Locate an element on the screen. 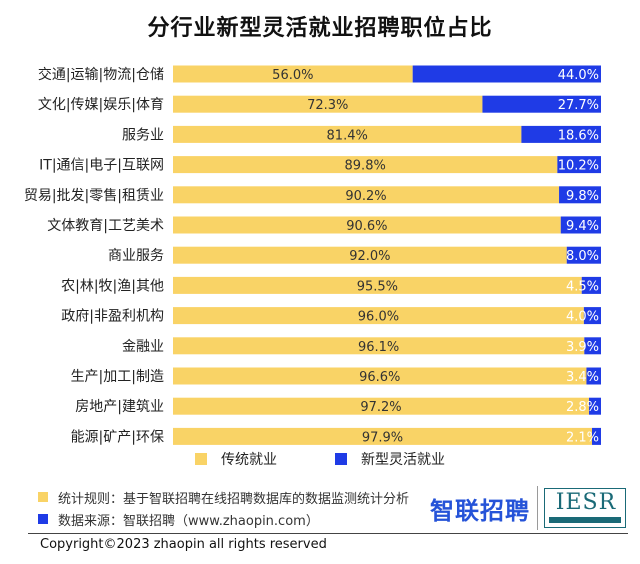  data-label-traditional: 81.4% is located at coordinates (347, 135).